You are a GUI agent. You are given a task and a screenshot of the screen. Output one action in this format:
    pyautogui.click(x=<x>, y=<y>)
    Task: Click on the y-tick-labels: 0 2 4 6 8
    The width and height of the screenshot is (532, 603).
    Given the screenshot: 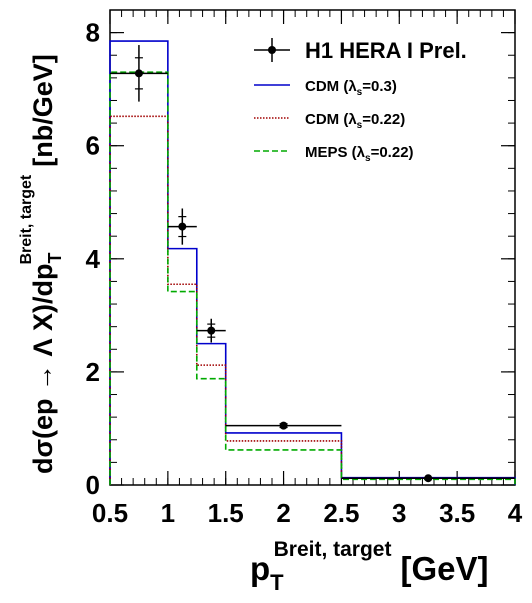 What is the action you would take?
    pyautogui.click(x=93, y=259)
    